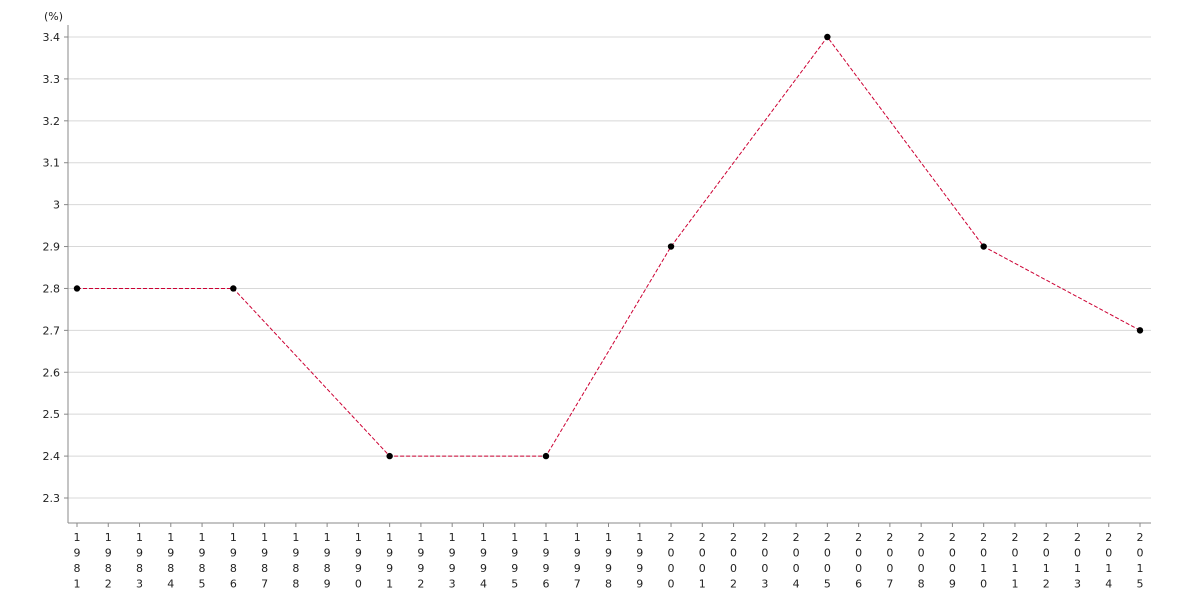 Image resolution: width=1180 pixels, height=600 pixels. What do you see at coordinates (1140, 330) in the screenshot?
I see `data-point-2015` at bounding box center [1140, 330].